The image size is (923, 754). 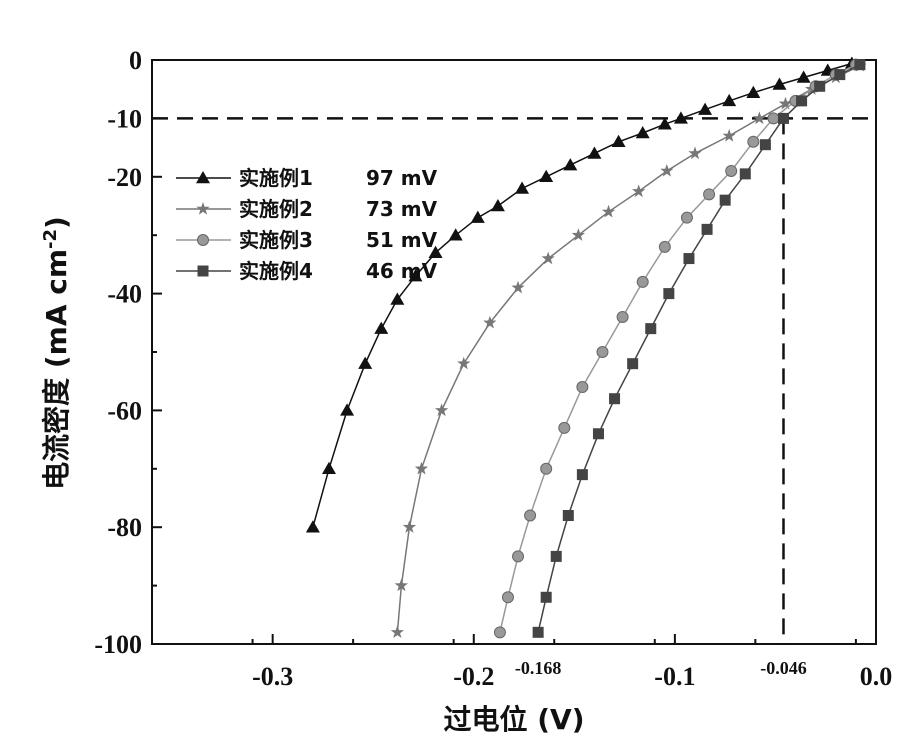 I want to click on legend-value: 46 mV, so click(x=402, y=271).